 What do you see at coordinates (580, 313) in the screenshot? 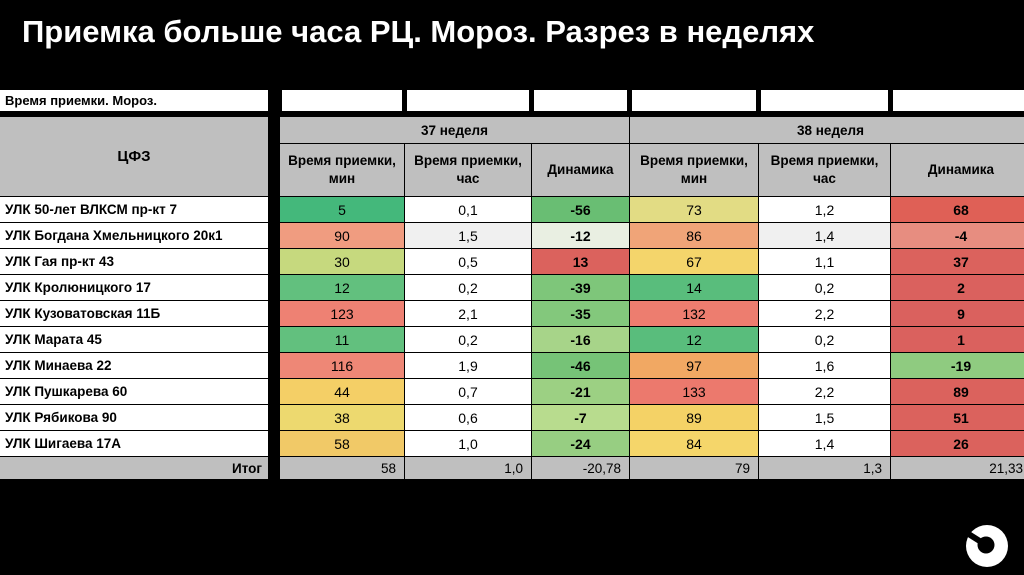
I see `value-cell: -35` at bounding box center [580, 313].